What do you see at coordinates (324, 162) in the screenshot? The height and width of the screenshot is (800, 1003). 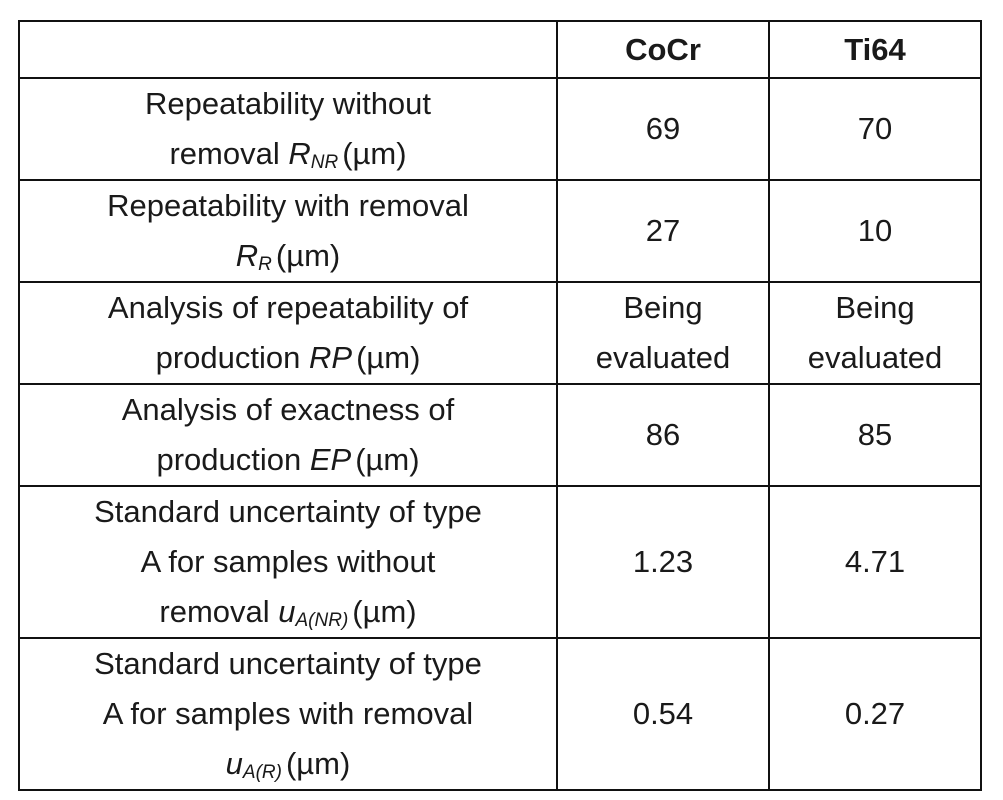 I see `row-subscript: NR` at bounding box center [324, 162].